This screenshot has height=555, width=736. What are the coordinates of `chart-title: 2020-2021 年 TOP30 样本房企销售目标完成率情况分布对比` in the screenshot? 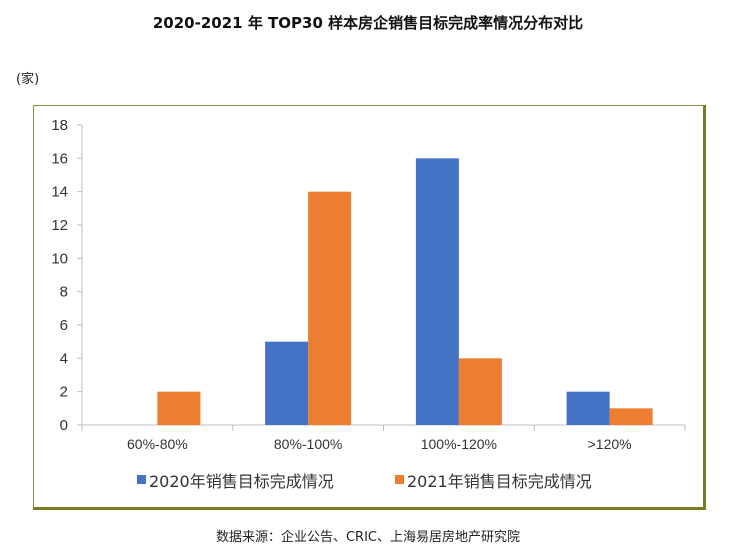 It's located at (368, 23).